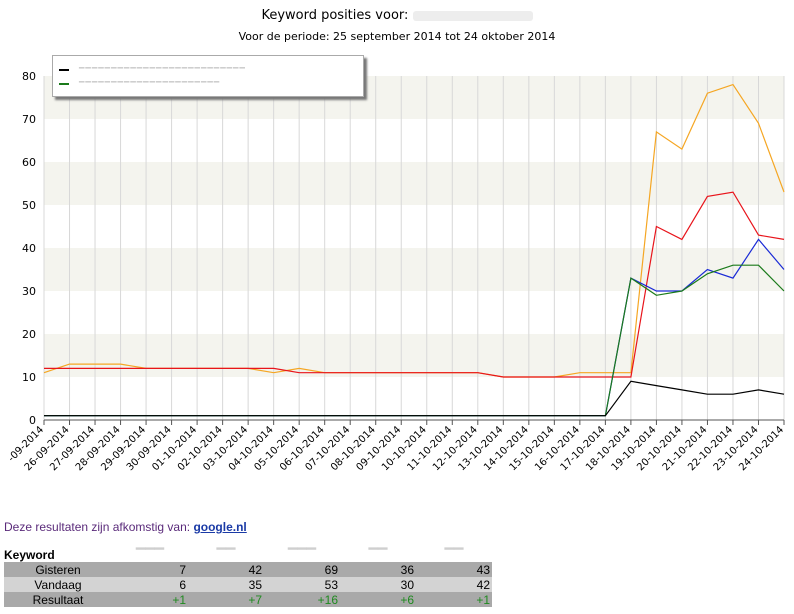 The width and height of the screenshot is (794, 614). What do you see at coordinates (220, 527) in the screenshot?
I see `source-link: google.nl` at bounding box center [220, 527].